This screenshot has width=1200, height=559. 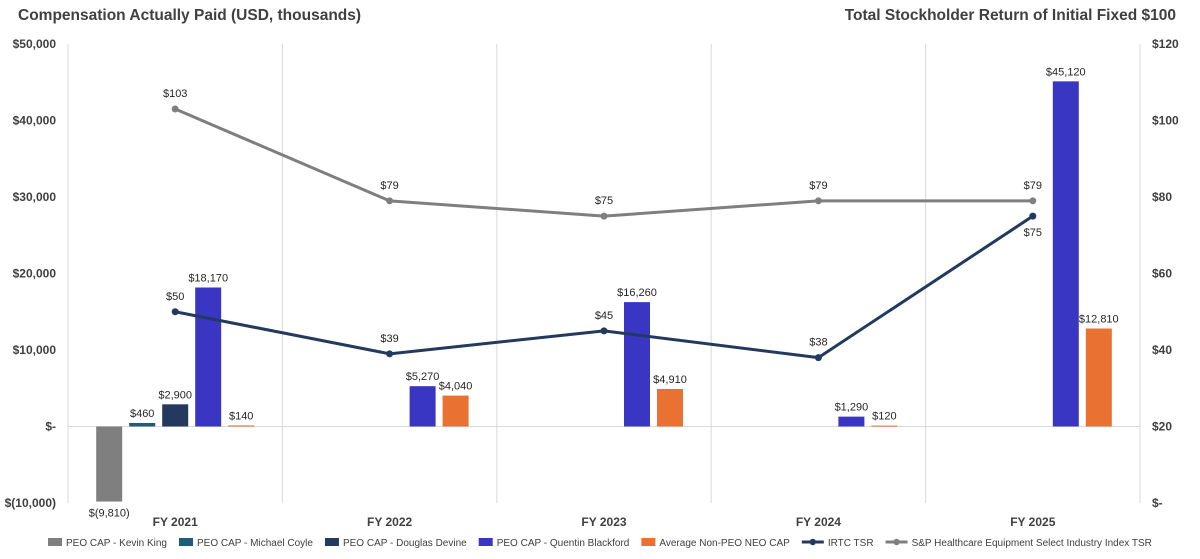 What do you see at coordinates (1162, 274) in the screenshot?
I see `right-tick-label: $60` at bounding box center [1162, 274].